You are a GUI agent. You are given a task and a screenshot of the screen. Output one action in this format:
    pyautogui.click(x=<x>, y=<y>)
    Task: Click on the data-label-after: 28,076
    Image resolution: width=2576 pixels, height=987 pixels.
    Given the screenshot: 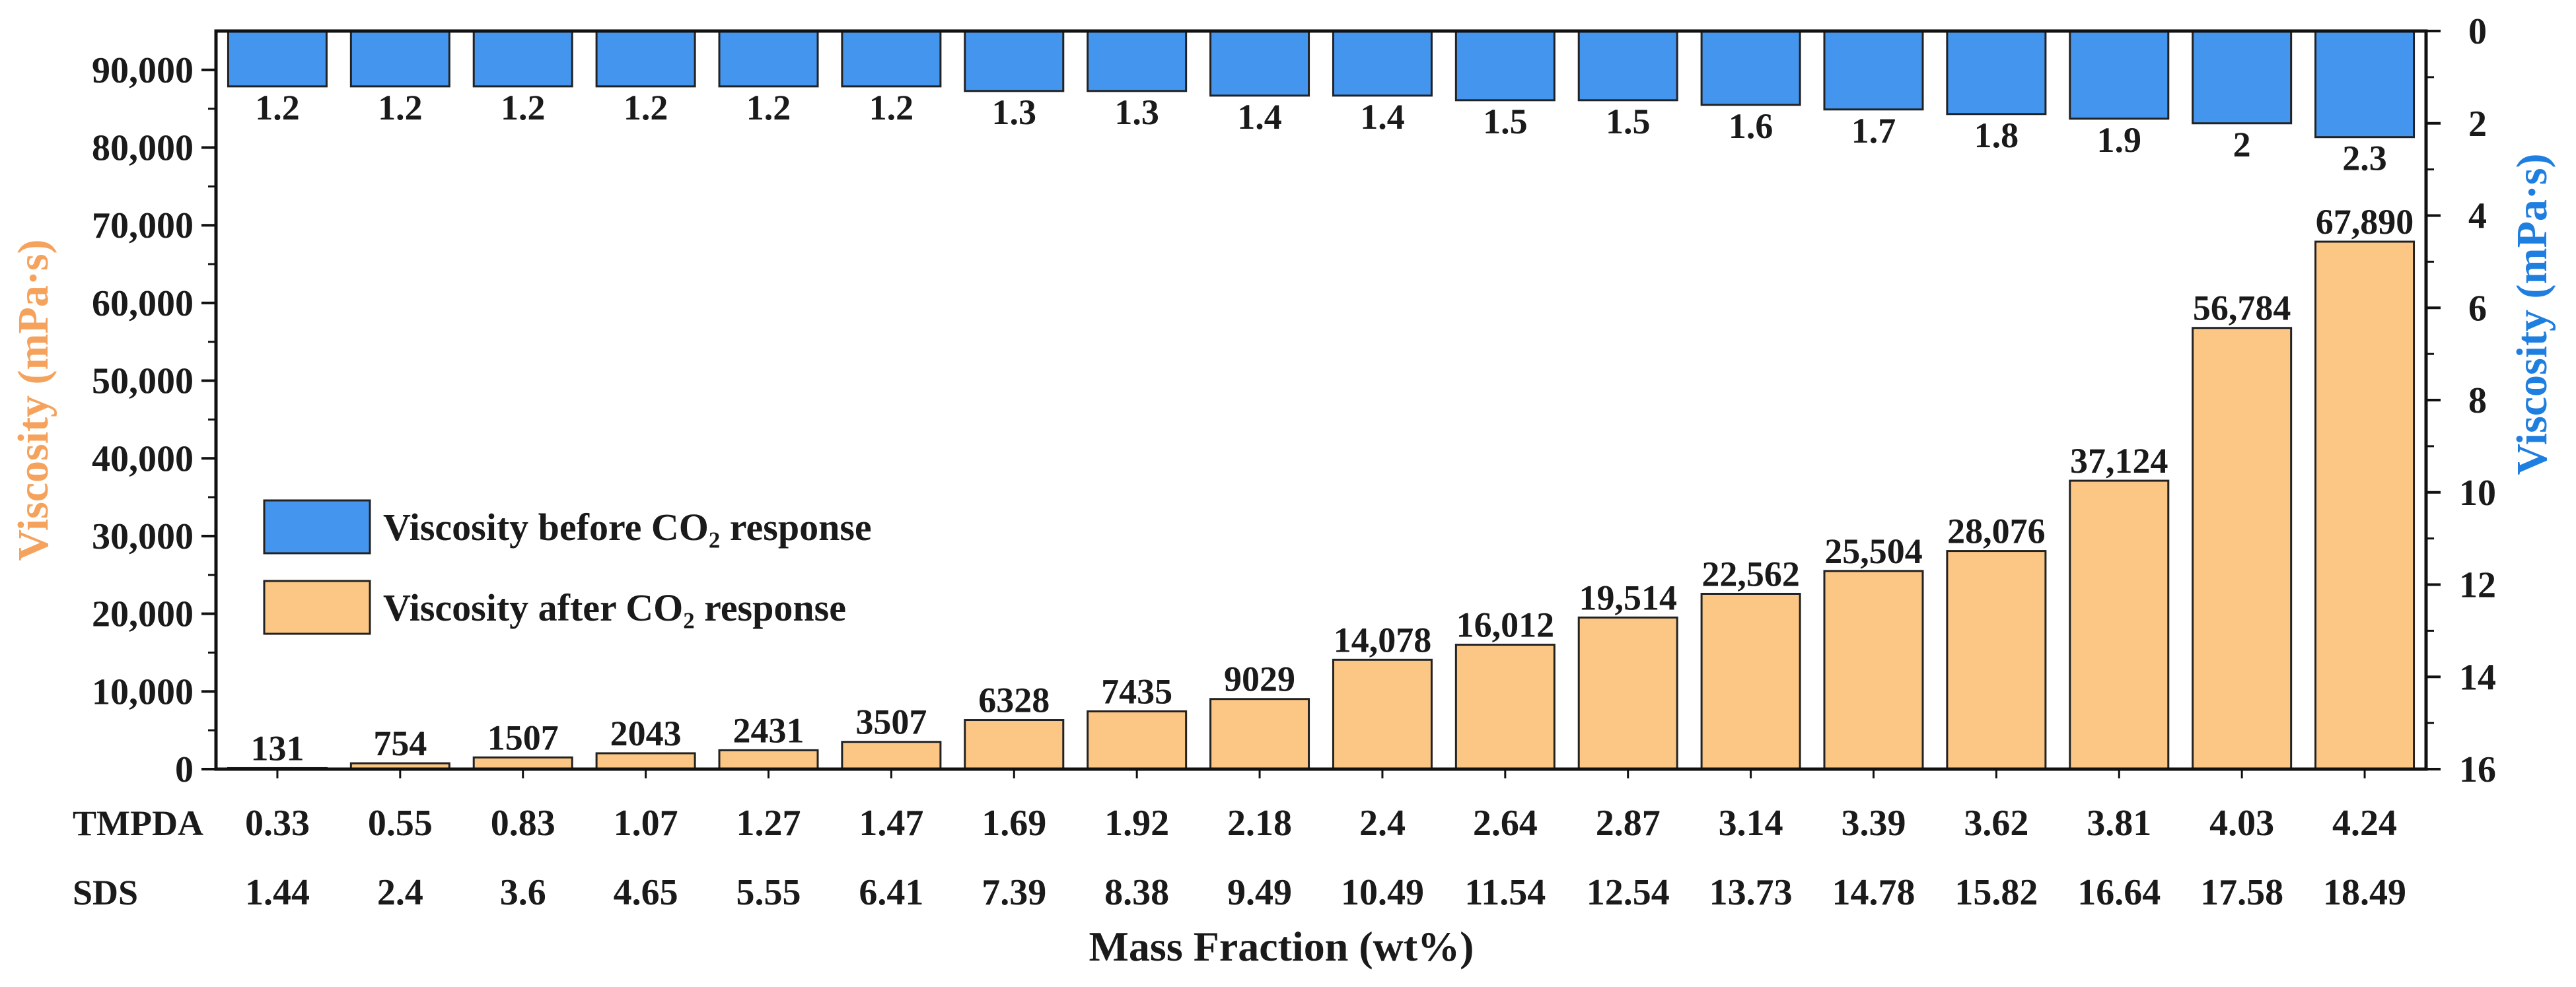 What is the action you would take?
    pyautogui.click(x=1997, y=532)
    